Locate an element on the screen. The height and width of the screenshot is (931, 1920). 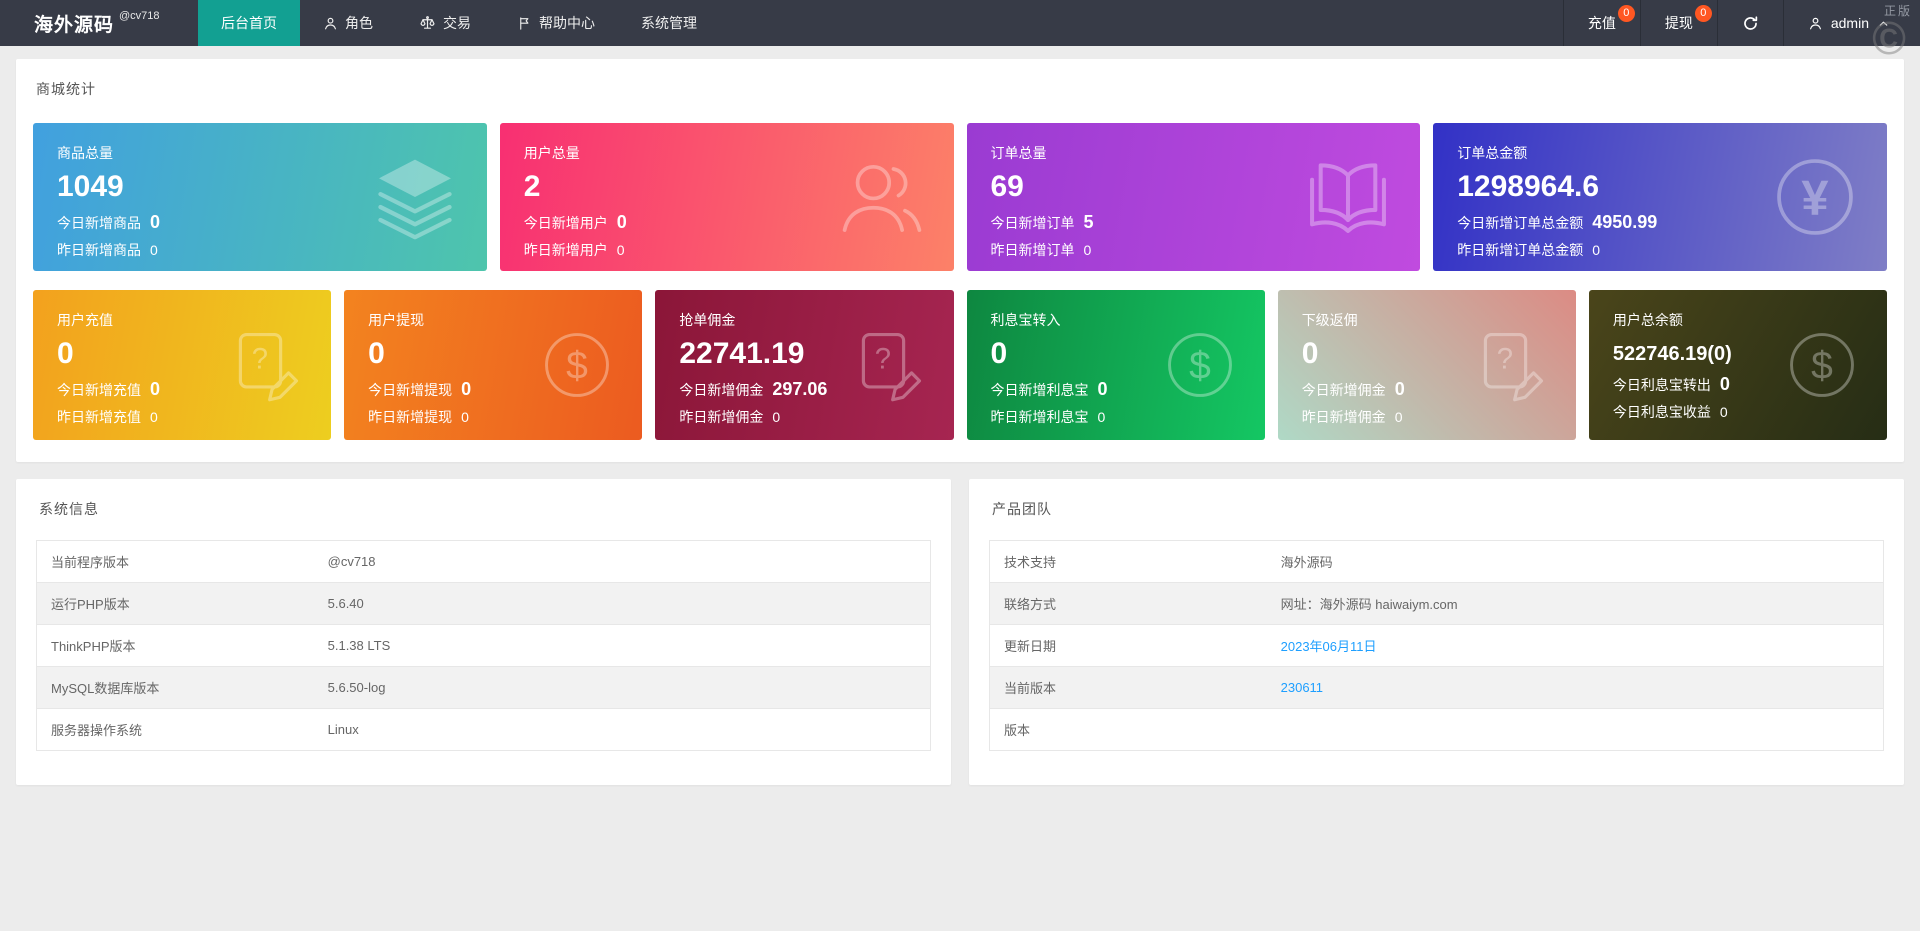
row-label: 服务器操作系统 is located at coordinates (175, 729).